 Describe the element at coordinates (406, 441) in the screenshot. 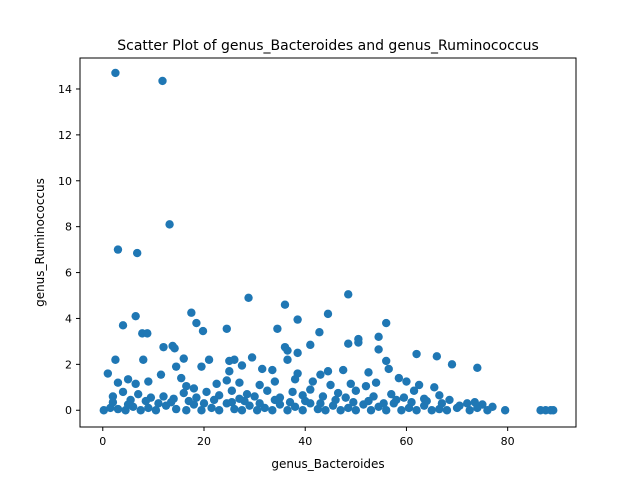

I see `x-tick-label: 60` at that location.